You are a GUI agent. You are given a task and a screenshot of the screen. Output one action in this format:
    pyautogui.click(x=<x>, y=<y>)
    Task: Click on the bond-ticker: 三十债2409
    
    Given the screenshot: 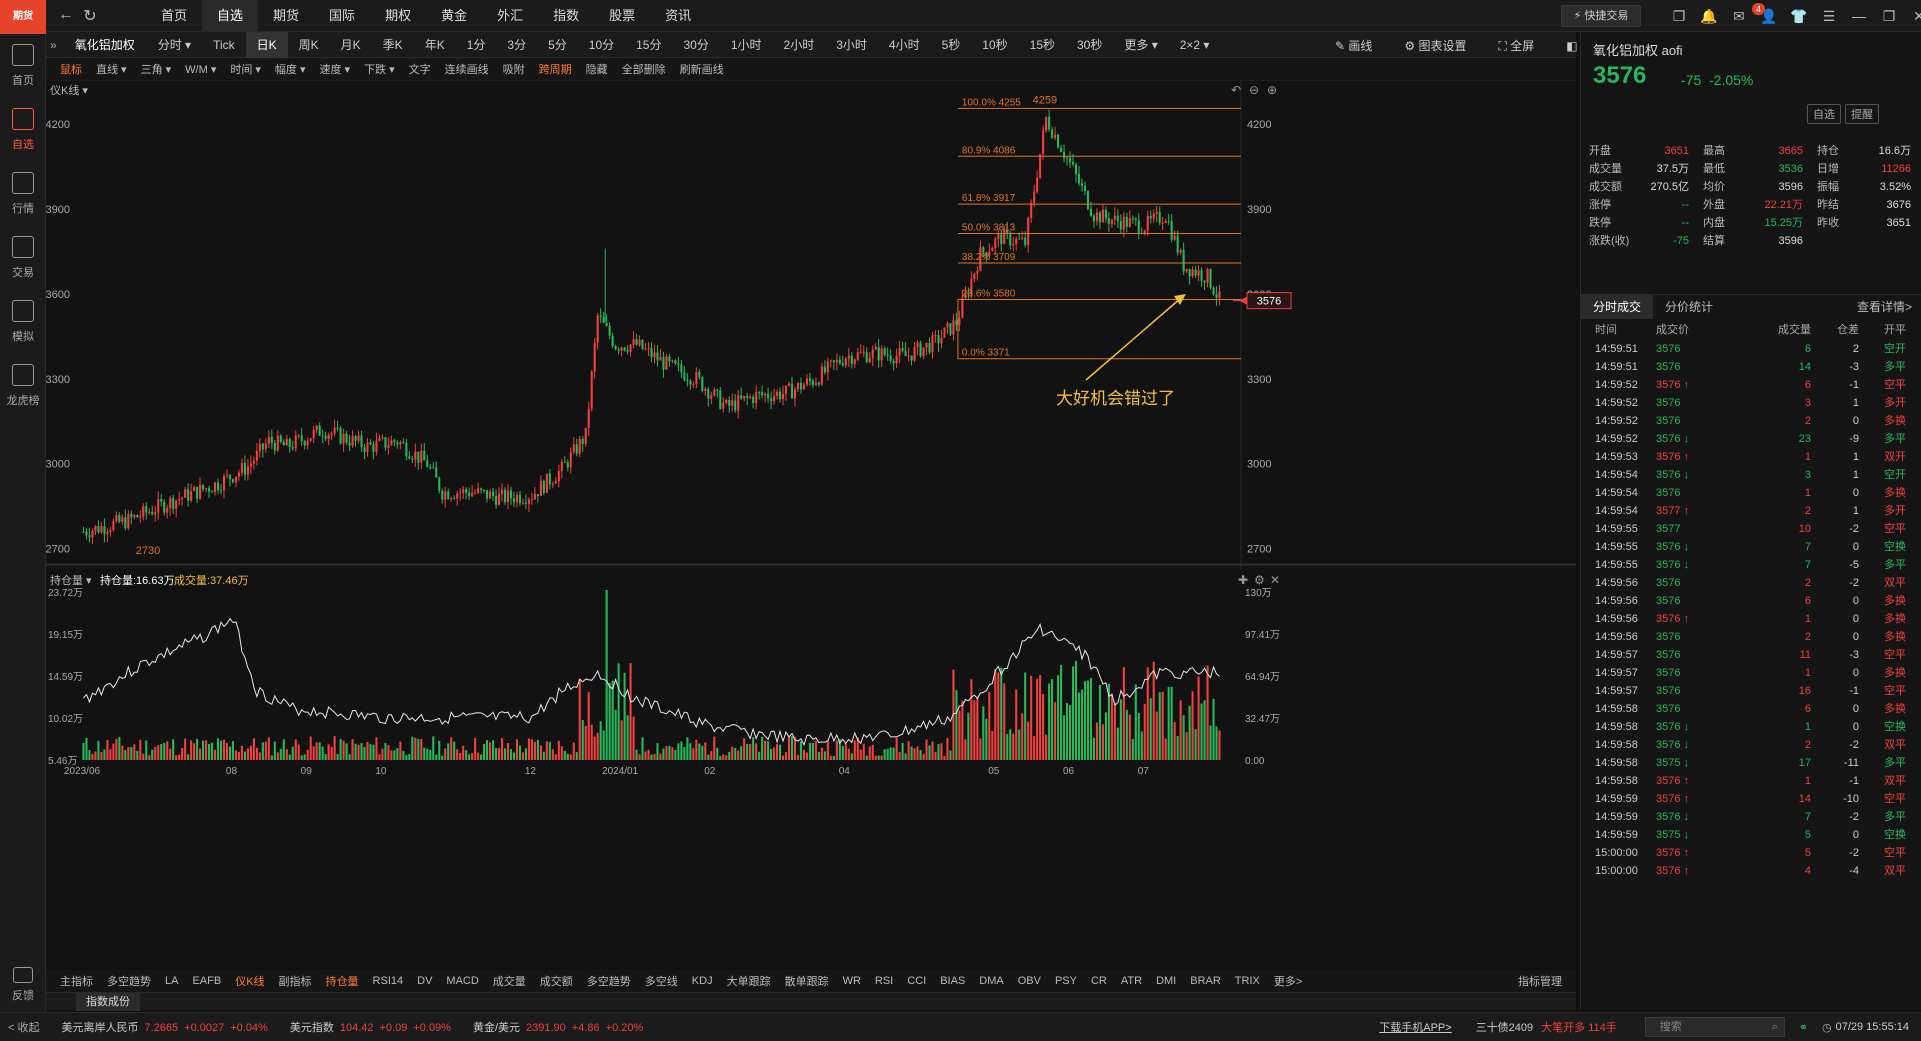 What is the action you would take?
    pyautogui.click(x=1504, y=1028)
    